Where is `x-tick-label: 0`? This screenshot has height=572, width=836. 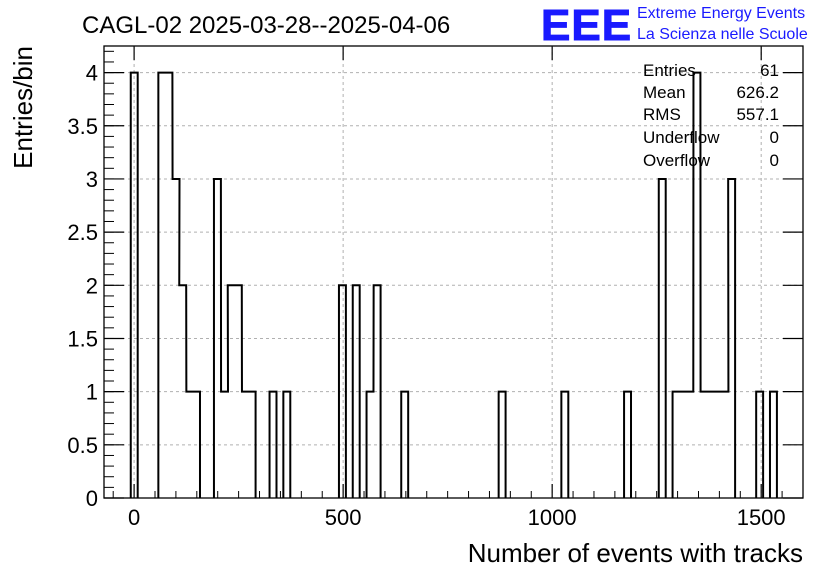 x-tick-label: 0 is located at coordinates (134, 517).